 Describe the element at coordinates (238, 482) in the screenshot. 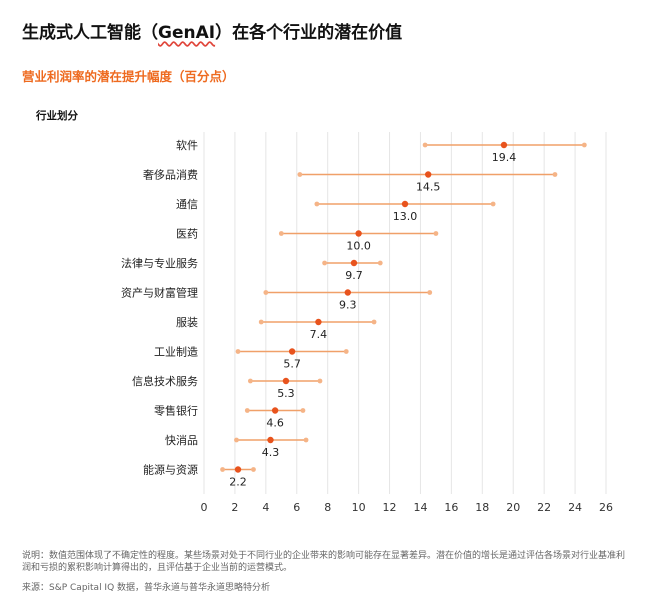

I see `value-label: 2.2` at that location.